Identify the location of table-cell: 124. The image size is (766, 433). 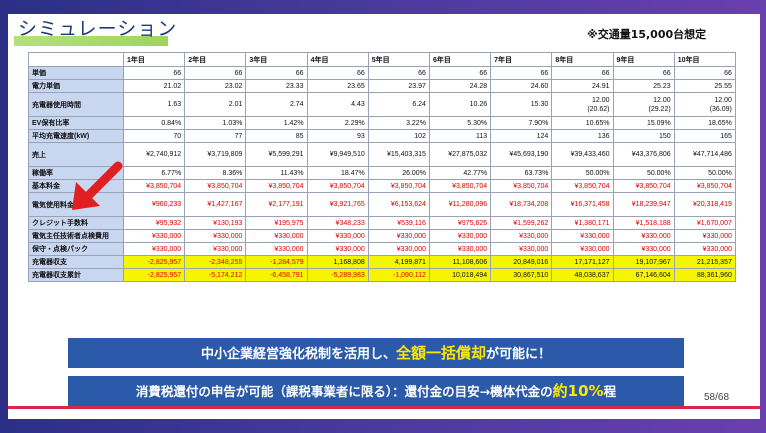
(521, 136).